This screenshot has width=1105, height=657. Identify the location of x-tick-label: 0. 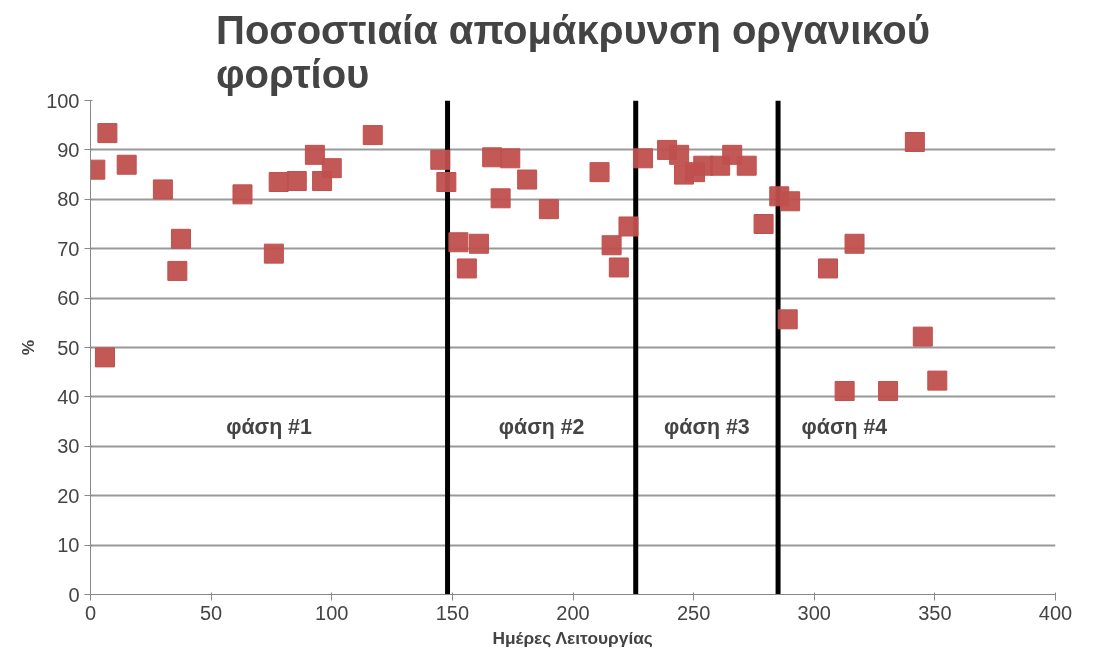
(90, 612).